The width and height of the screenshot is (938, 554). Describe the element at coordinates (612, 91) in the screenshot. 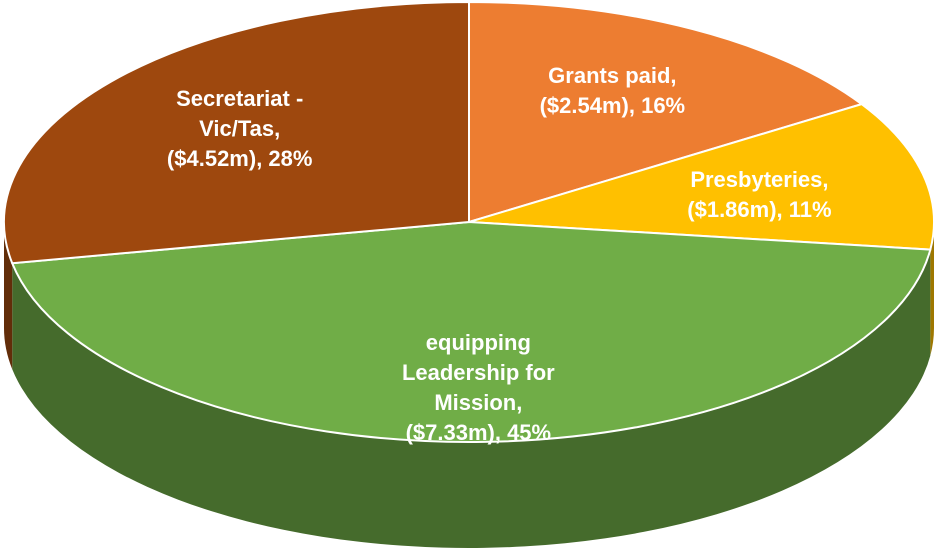

I see `slice-label: Grants paid, ($2.54m), 16%` at that location.